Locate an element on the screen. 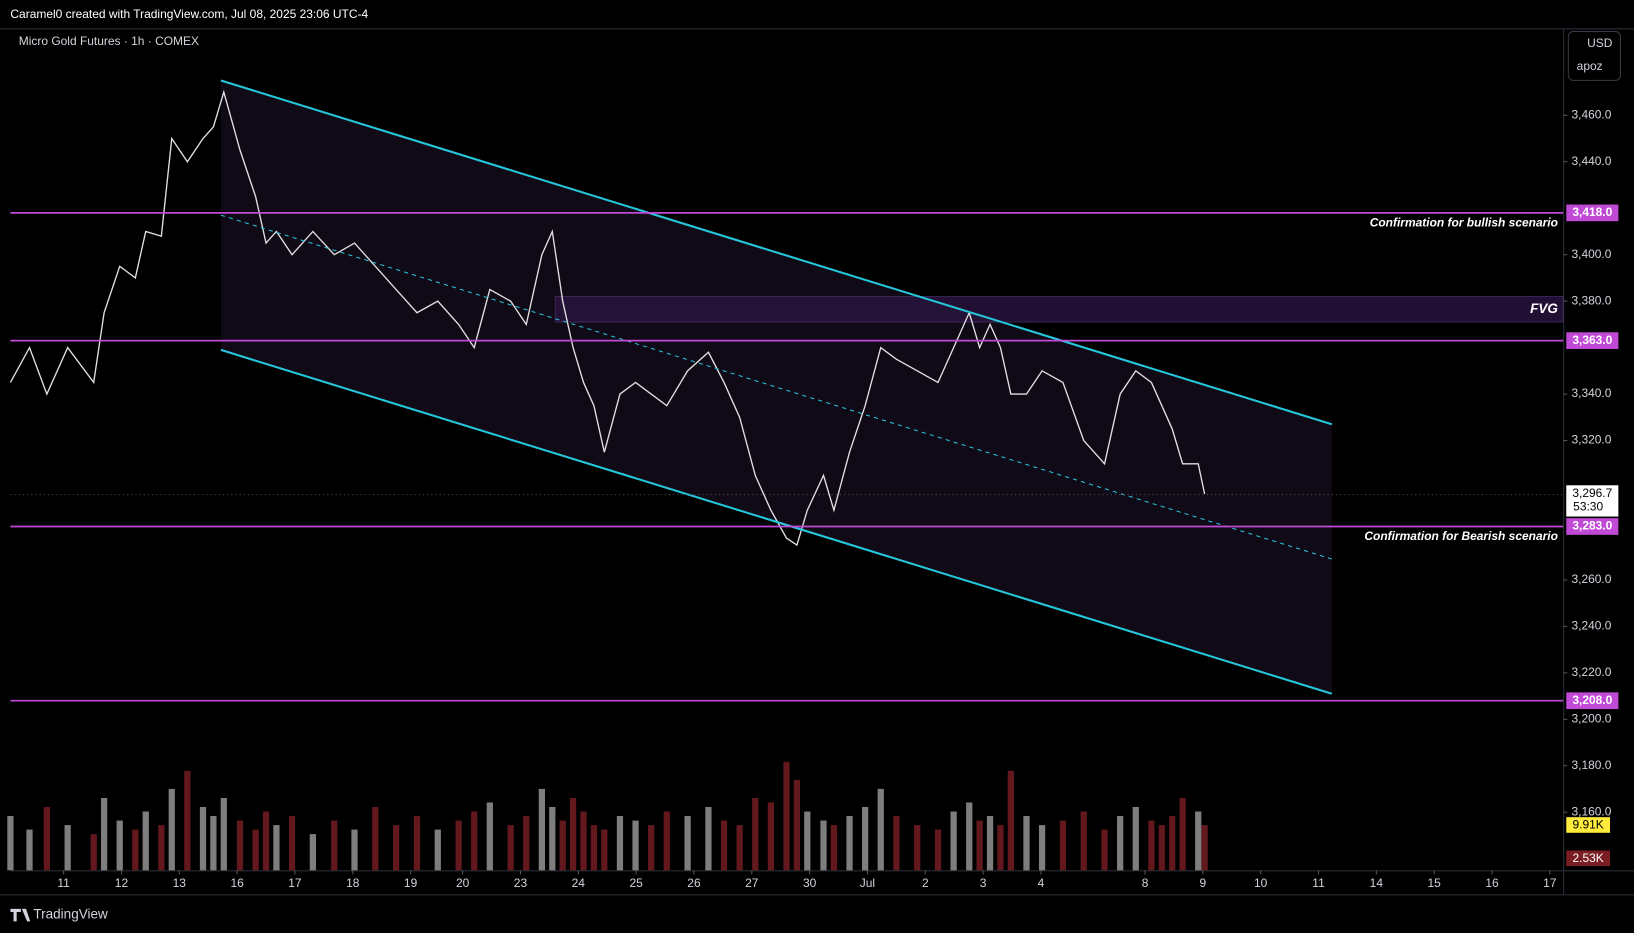 This screenshot has width=1634, height=933. fvg-zone is located at coordinates (1059, 309).